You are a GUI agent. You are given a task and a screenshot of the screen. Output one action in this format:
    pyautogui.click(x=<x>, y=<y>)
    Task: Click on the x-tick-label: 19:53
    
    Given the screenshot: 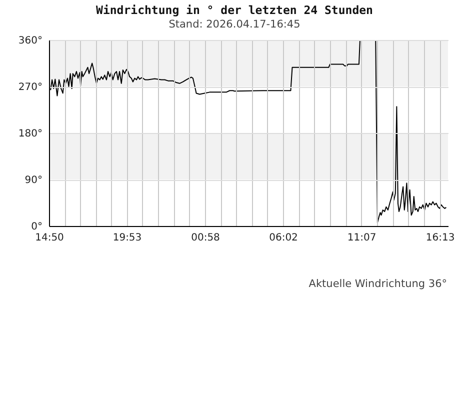 What is the action you would take?
    pyautogui.click(x=127, y=238)
    